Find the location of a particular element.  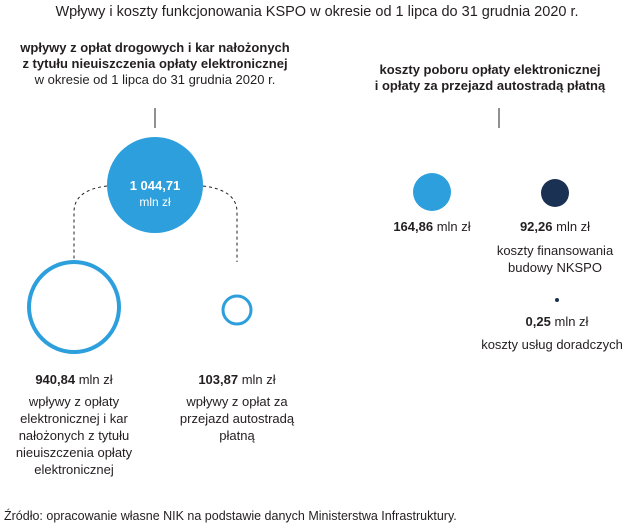

total-value: 1 044,71 is located at coordinates (155, 185).